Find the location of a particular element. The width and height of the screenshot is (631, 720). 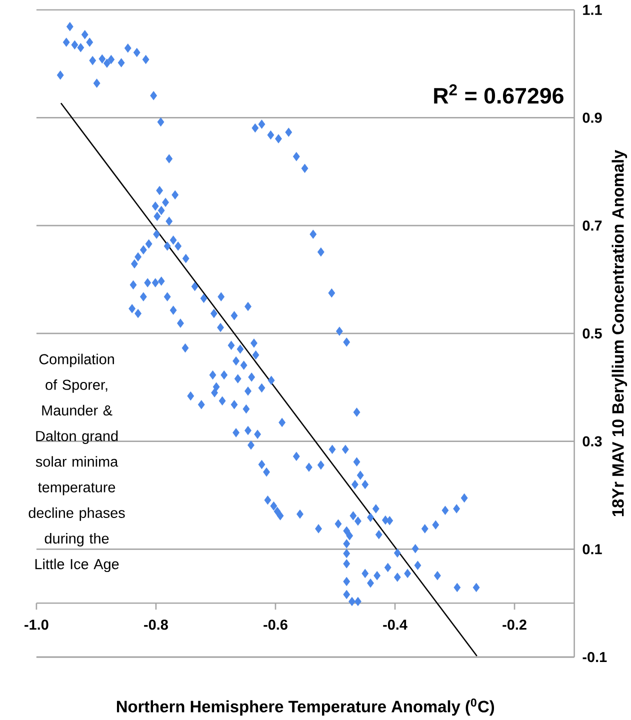

x-tick-label: -0.4 is located at coordinates (395, 625).